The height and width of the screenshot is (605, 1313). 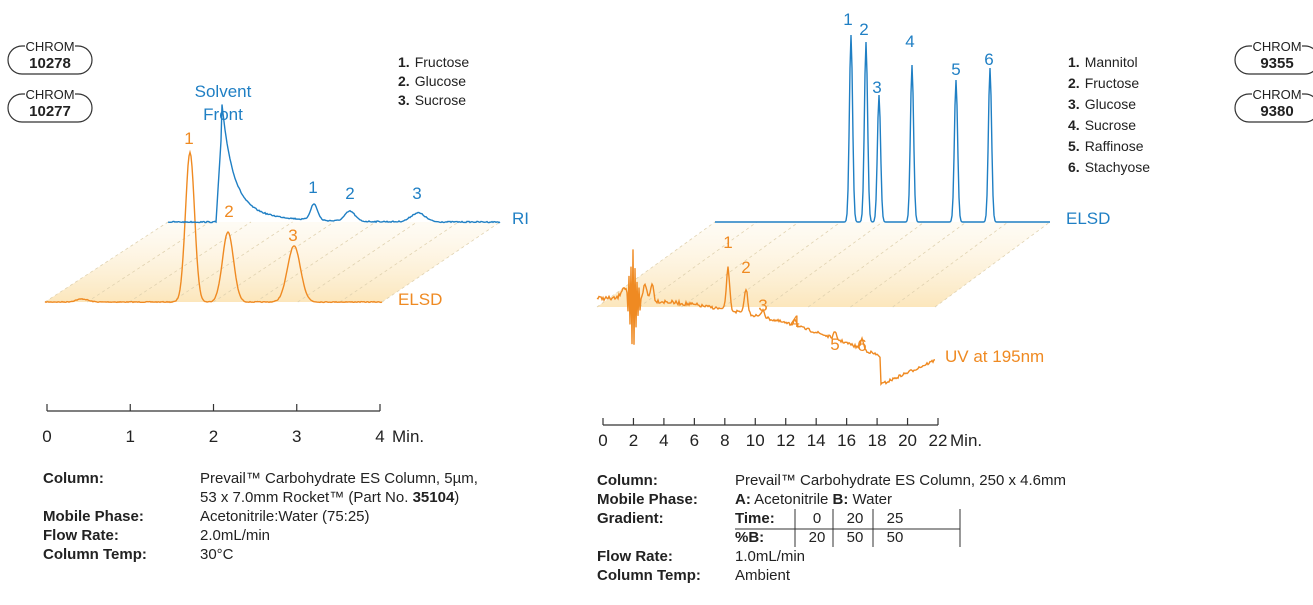 I want to click on condition-value: Prevail™ Carbohydrate ES Column, 5µm,, so click(x=339, y=478).